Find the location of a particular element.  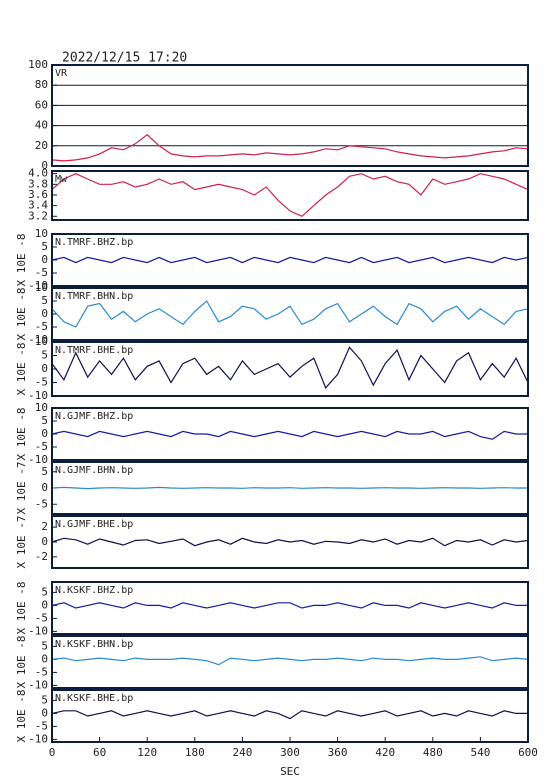

x-tick-label: 120 is located at coordinates (147, 752).